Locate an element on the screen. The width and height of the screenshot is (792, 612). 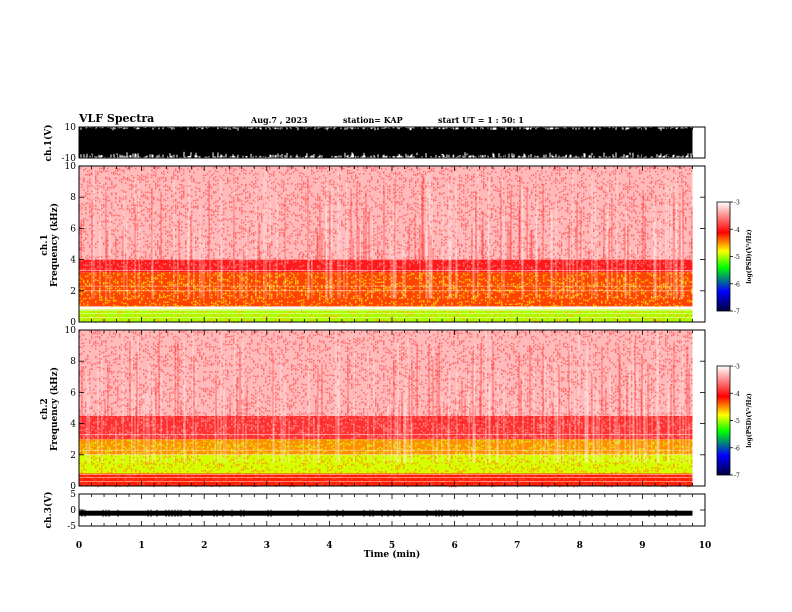
ch3-waveform-ylabel: ch.3(V) is located at coordinates (48, 510).